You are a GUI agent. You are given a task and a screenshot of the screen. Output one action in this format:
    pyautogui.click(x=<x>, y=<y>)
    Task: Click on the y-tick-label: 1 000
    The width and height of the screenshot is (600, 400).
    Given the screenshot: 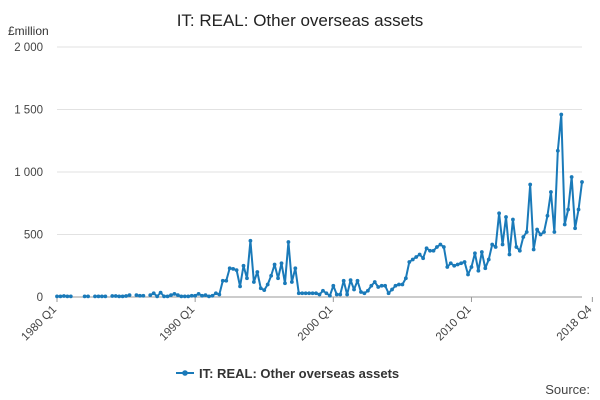 What is the action you would take?
    pyautogui.click(x=28, y=173)
    